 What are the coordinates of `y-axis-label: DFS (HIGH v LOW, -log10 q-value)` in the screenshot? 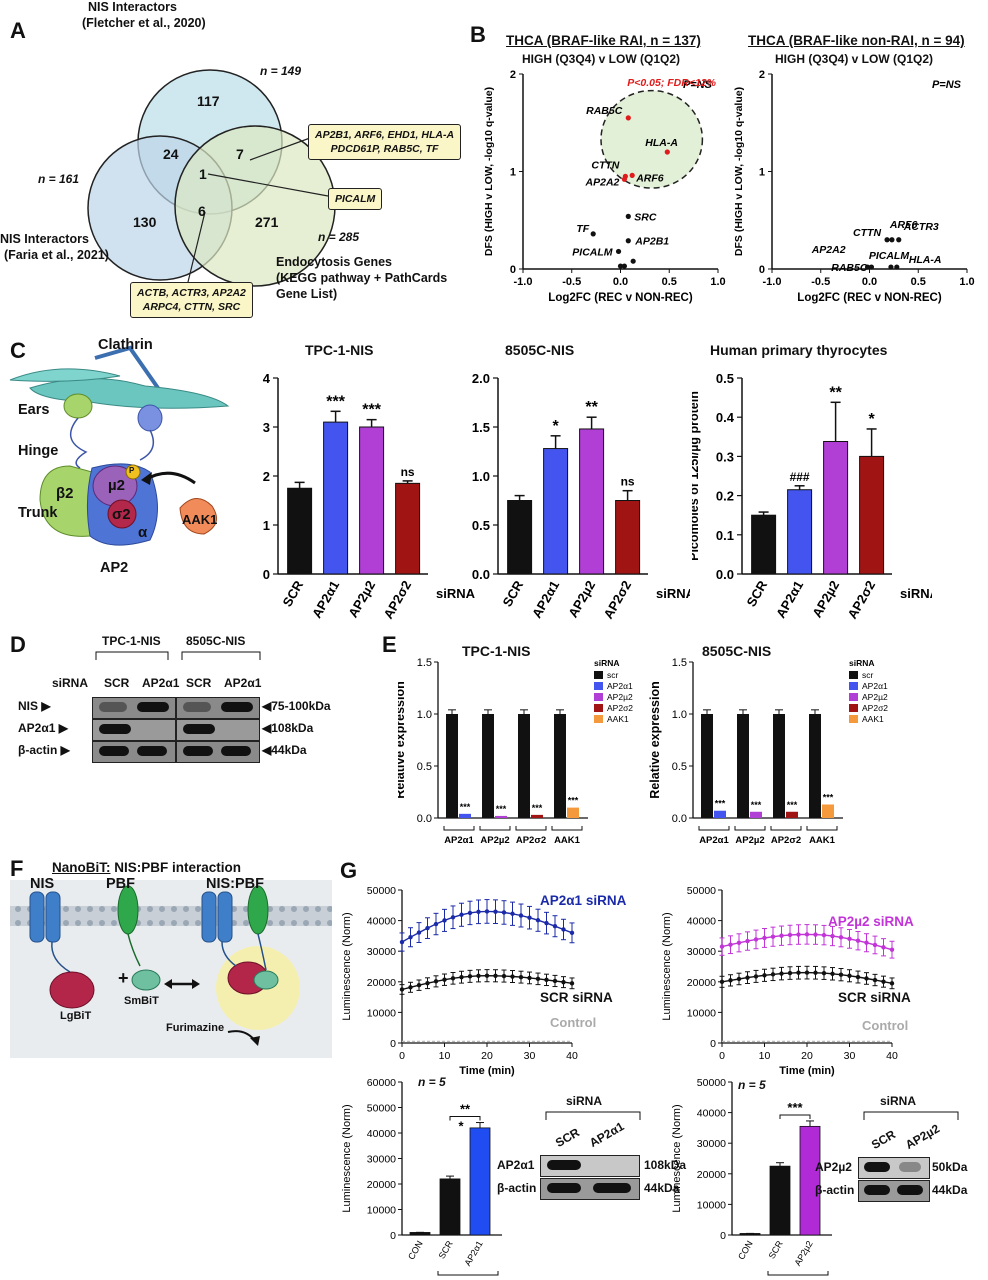 It's located at (739, 171).